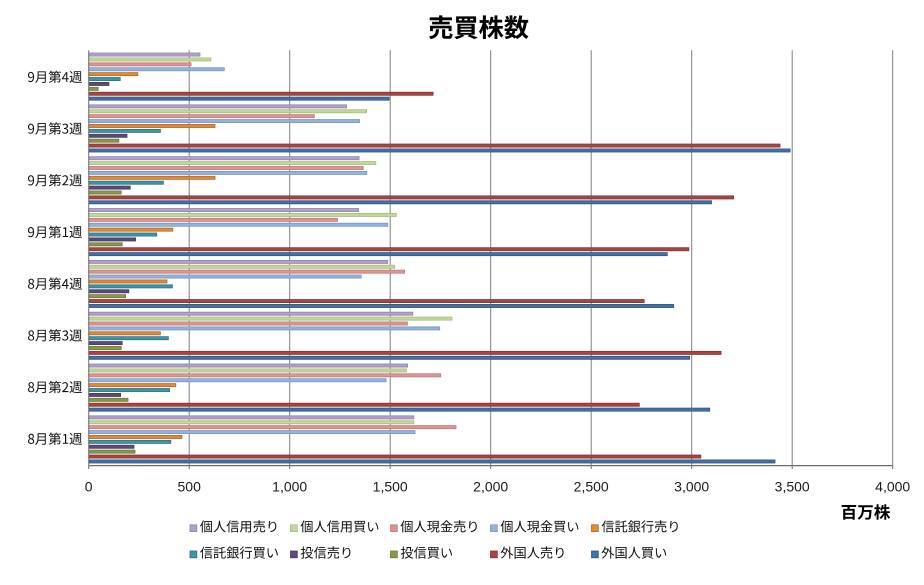 The height and width of the screenshot is (585, 924). What do you see at coordinates (289, 487) in the screenshot?
I see `svg-text: 1,000` at bounding box center [289, 487].